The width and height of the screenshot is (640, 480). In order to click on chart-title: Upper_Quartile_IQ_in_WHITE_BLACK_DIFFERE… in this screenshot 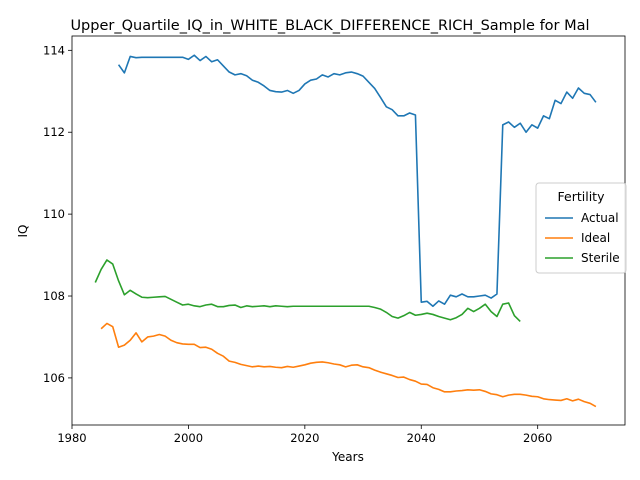, I will do `click(329, 26)`.